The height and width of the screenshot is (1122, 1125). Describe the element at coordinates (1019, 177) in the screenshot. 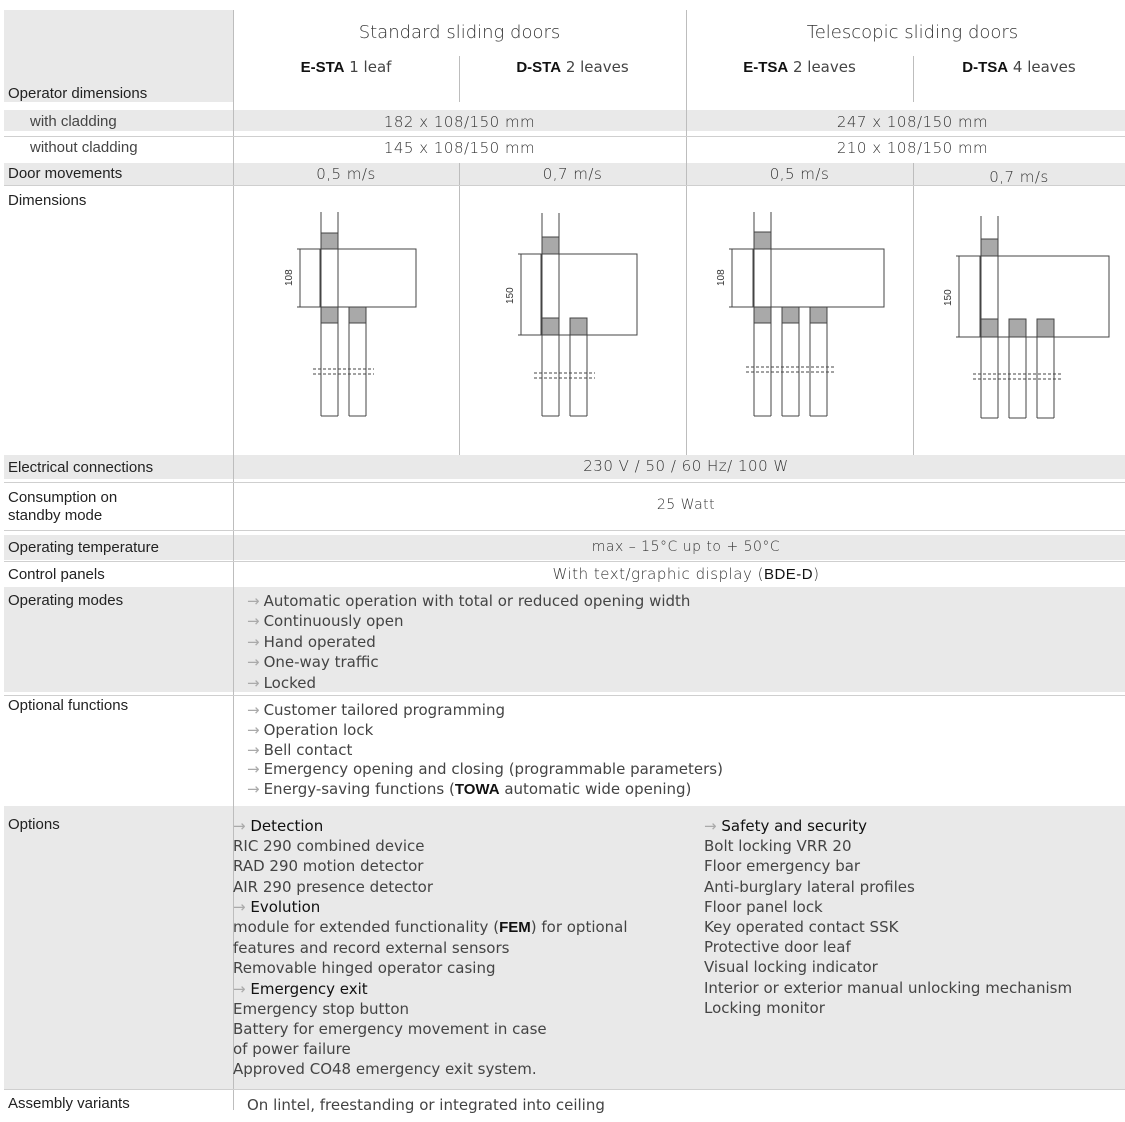

I see `door-movement-d-tsa: 0,7 m/s` at that location.